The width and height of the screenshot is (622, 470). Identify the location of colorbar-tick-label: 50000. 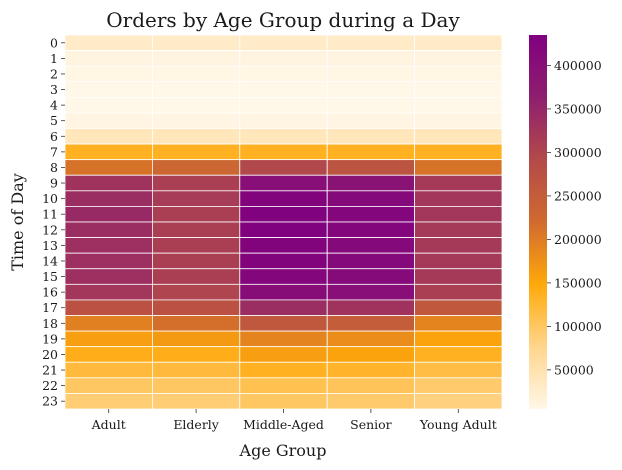
(574, 369).